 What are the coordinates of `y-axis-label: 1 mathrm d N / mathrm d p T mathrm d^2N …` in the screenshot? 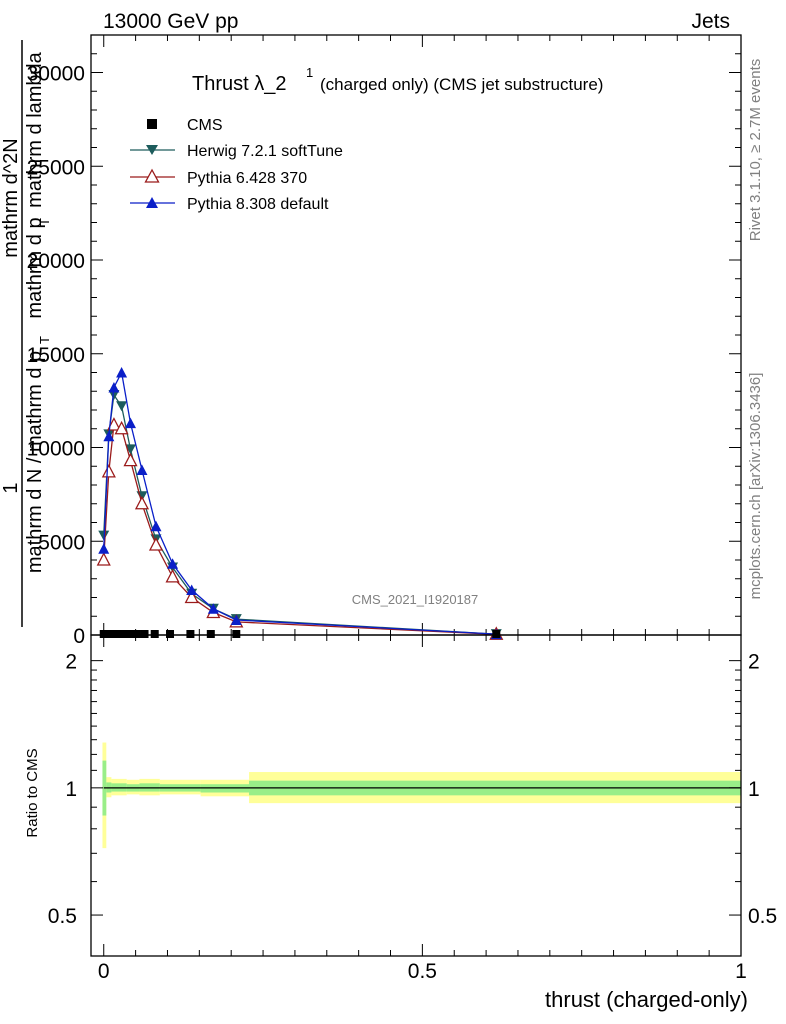 It's located at (26, 333).